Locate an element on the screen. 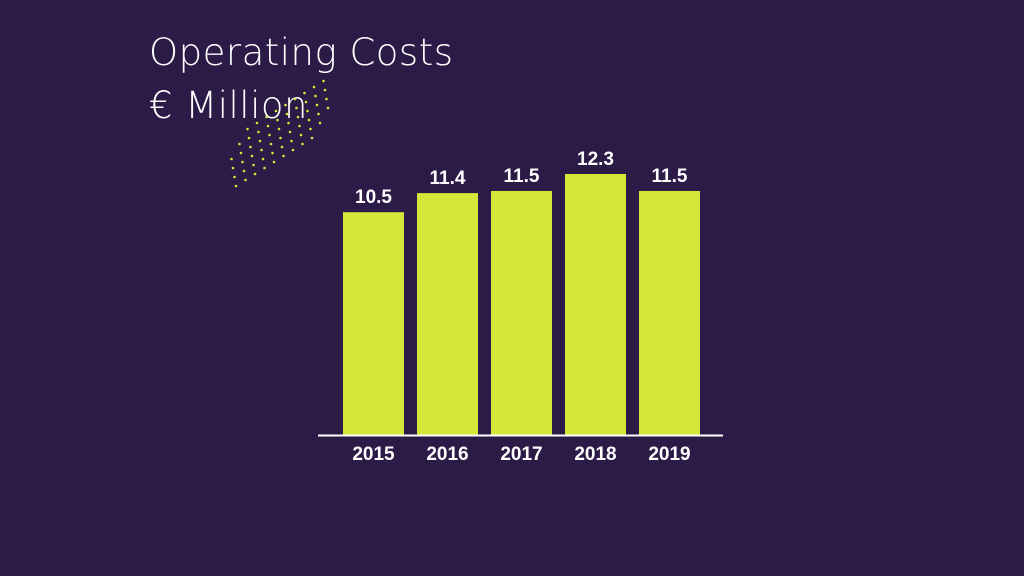  value-labels-group: 10.5 11.4 11.5 12.3 11.5 is located at coordinates (521, 178).